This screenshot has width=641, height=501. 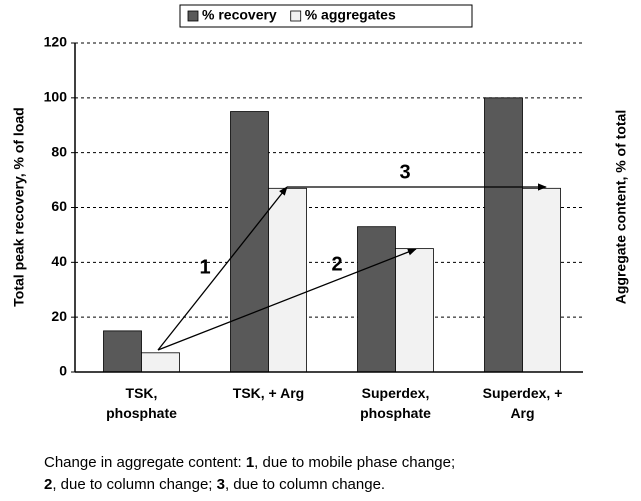 What do you see at coordinates (404, 172) in the screenshot?
I see `annotation: 3` at bounding box center [404, 172].